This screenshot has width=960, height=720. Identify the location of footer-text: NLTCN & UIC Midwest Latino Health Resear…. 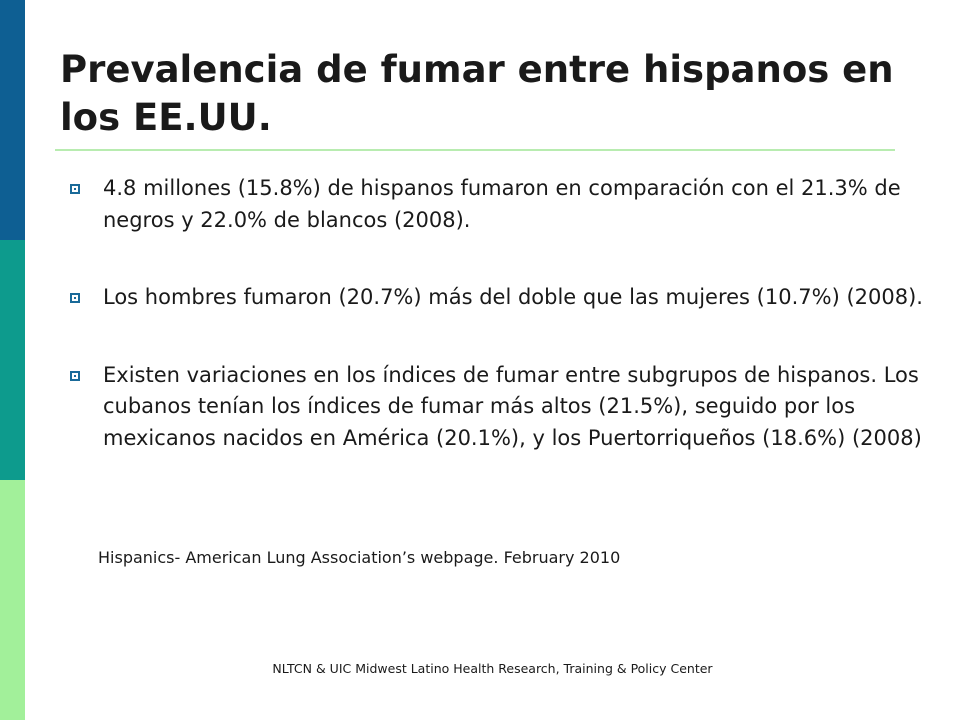
(492, 668).